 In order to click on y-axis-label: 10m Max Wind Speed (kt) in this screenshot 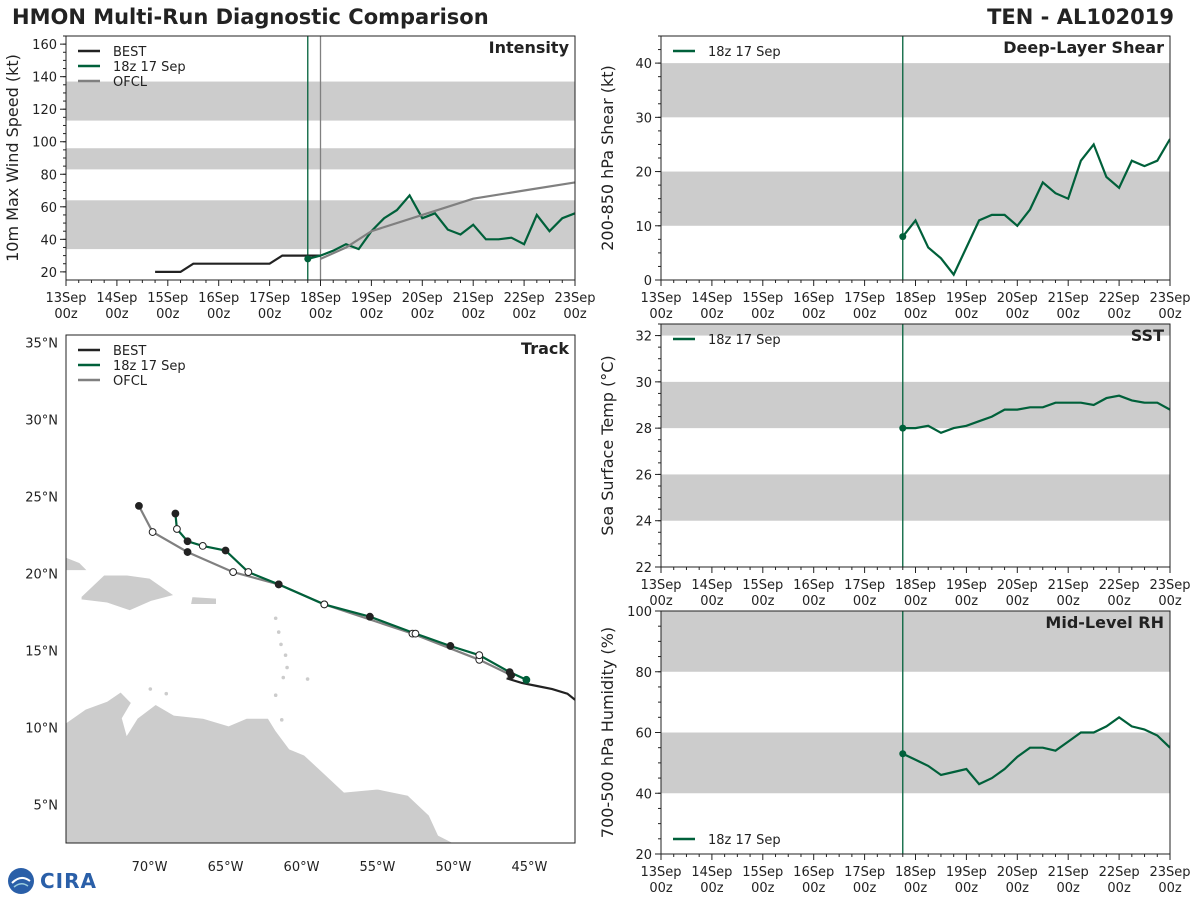, I will do `click(12, 158)`.